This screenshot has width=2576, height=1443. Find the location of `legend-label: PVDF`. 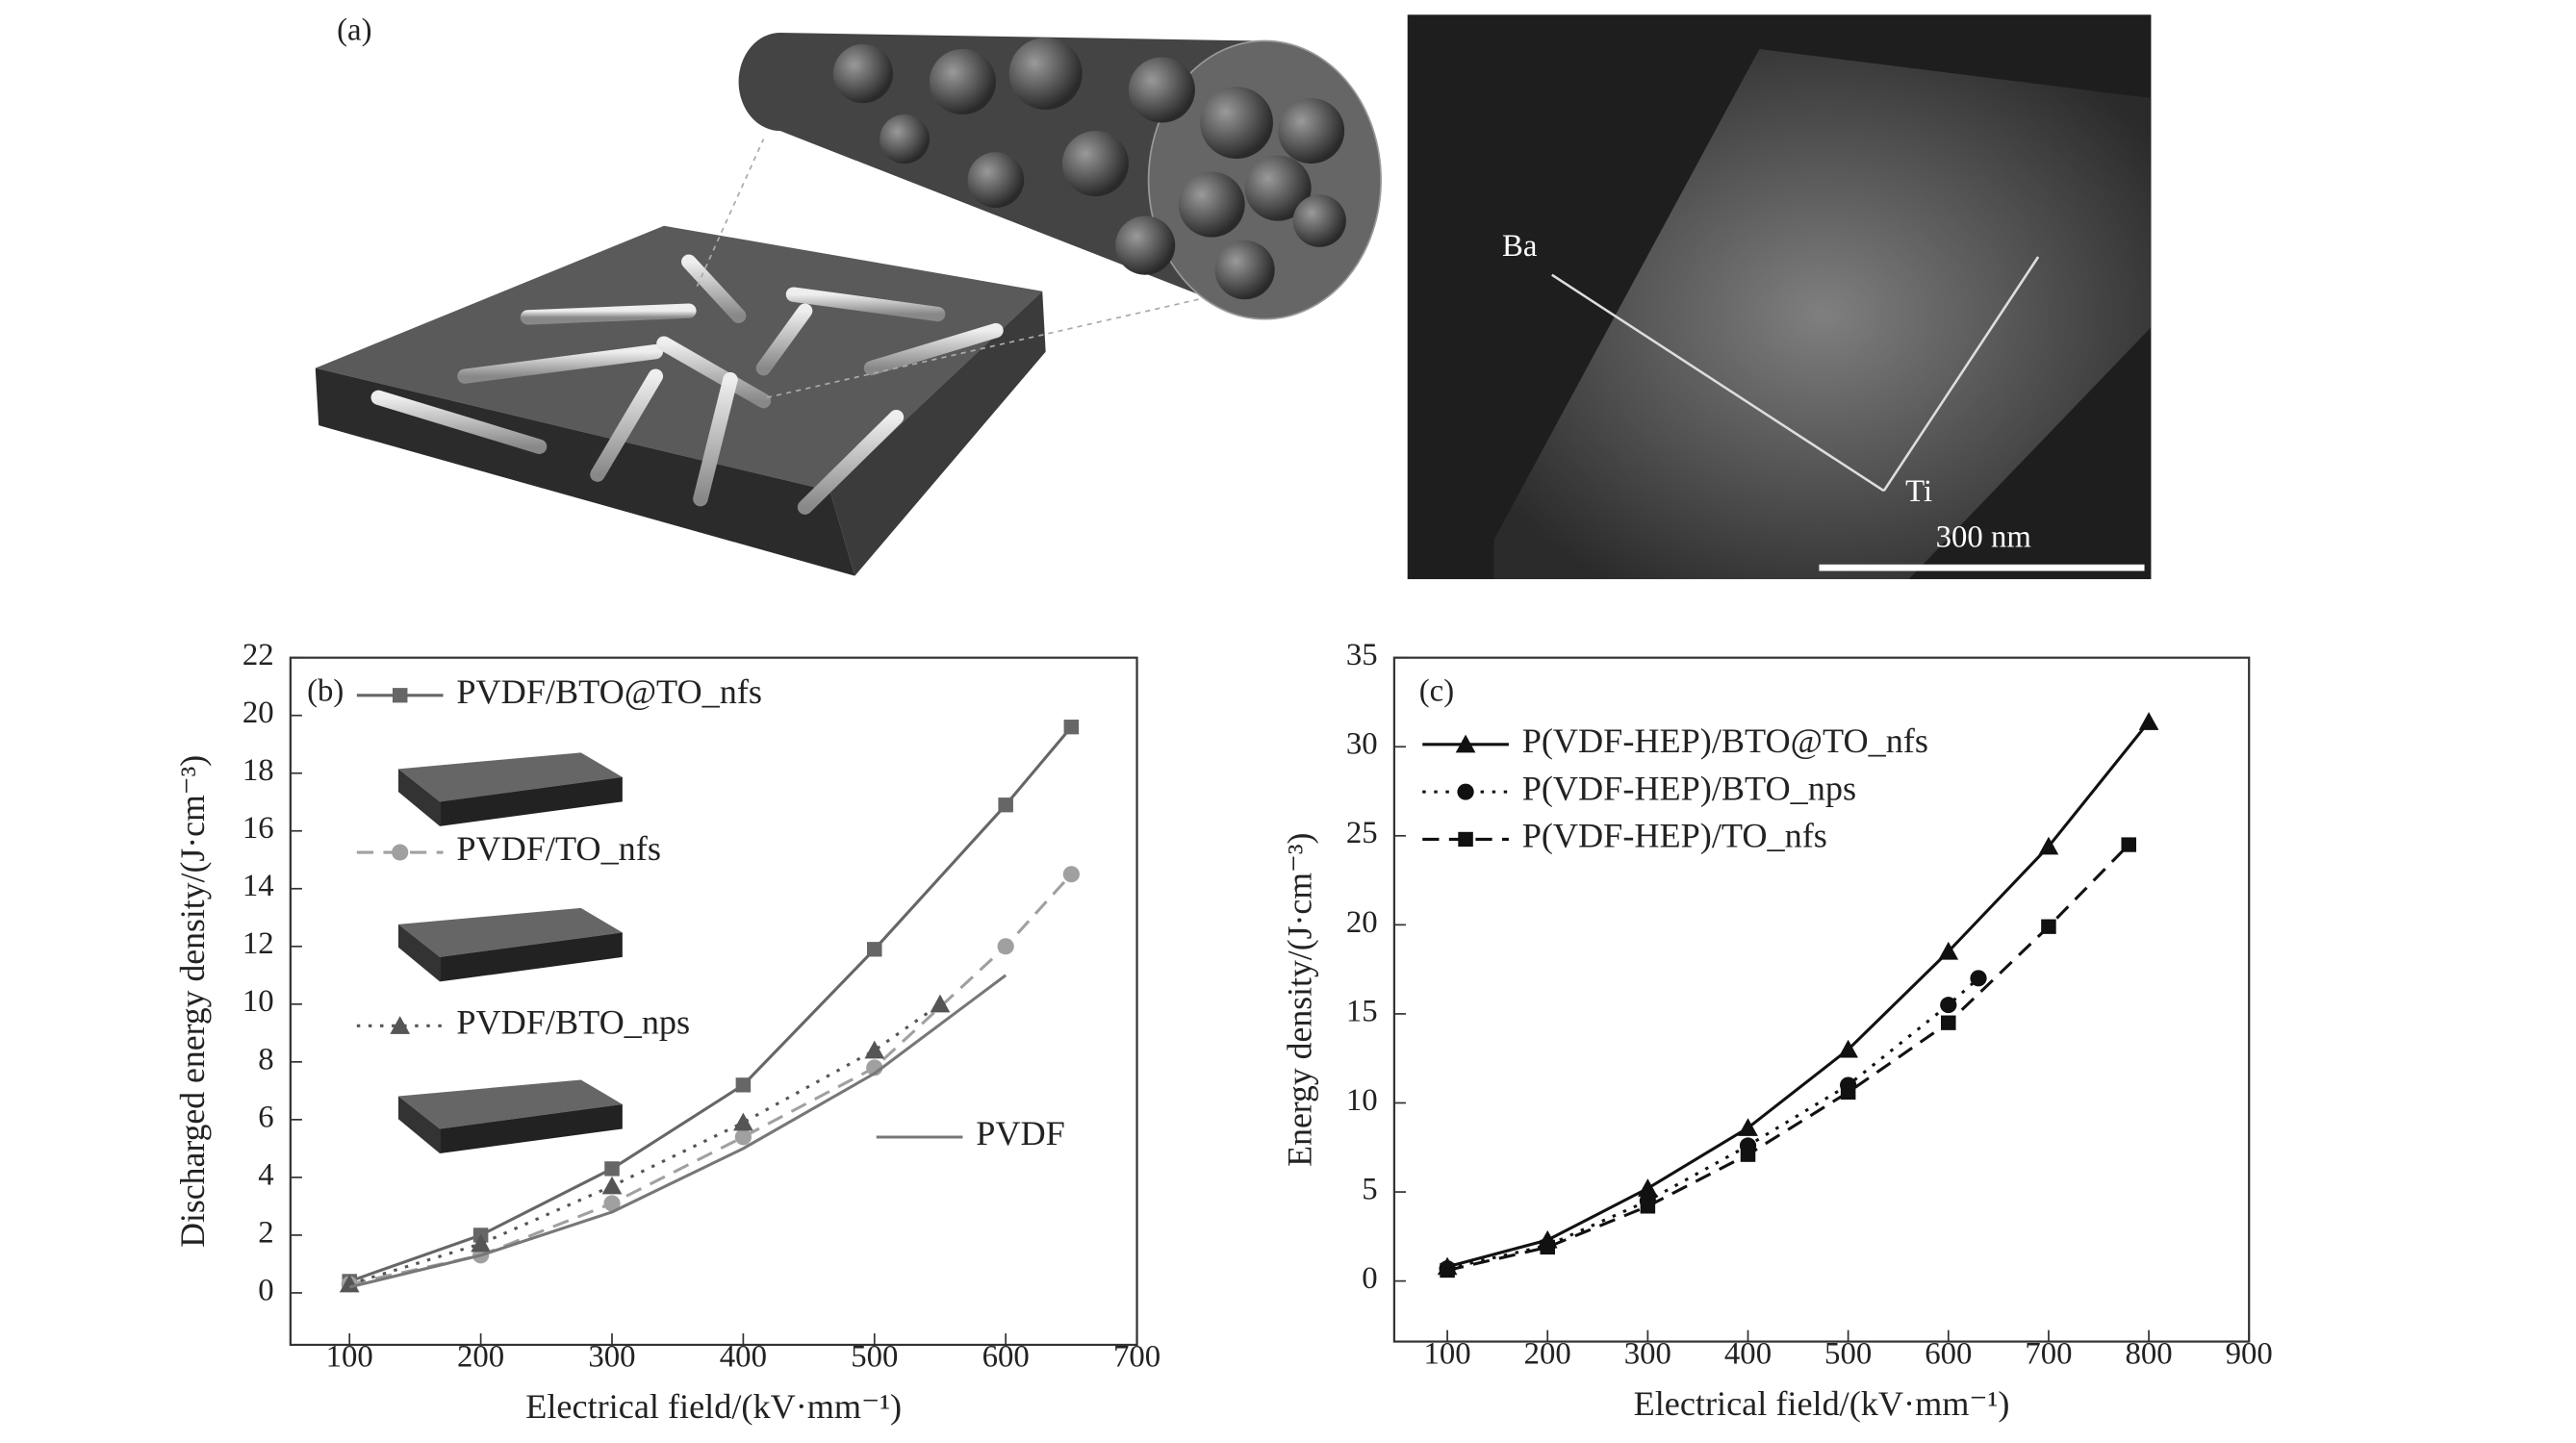

legend-label: PVDF is located at coordinates (1020, 1133).